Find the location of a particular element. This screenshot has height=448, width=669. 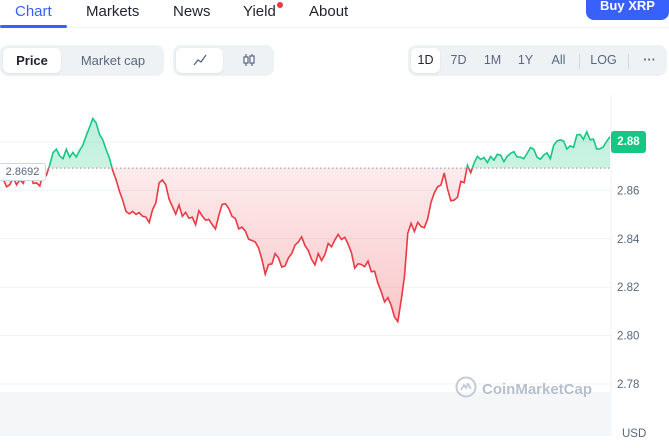

line-chart-icon is located at coordinates (199, 60).